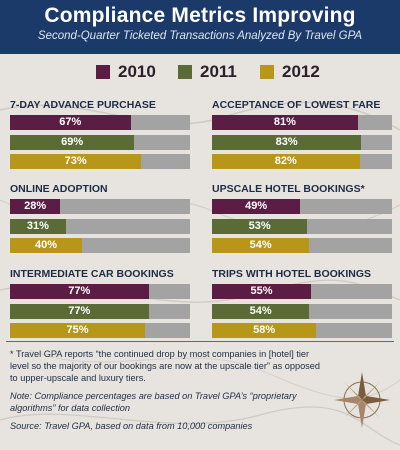  What do you see at coordinates (302, 206) in the screenshot?
I see `bar-track-2010: 49%` at bounding box center [302, 206].